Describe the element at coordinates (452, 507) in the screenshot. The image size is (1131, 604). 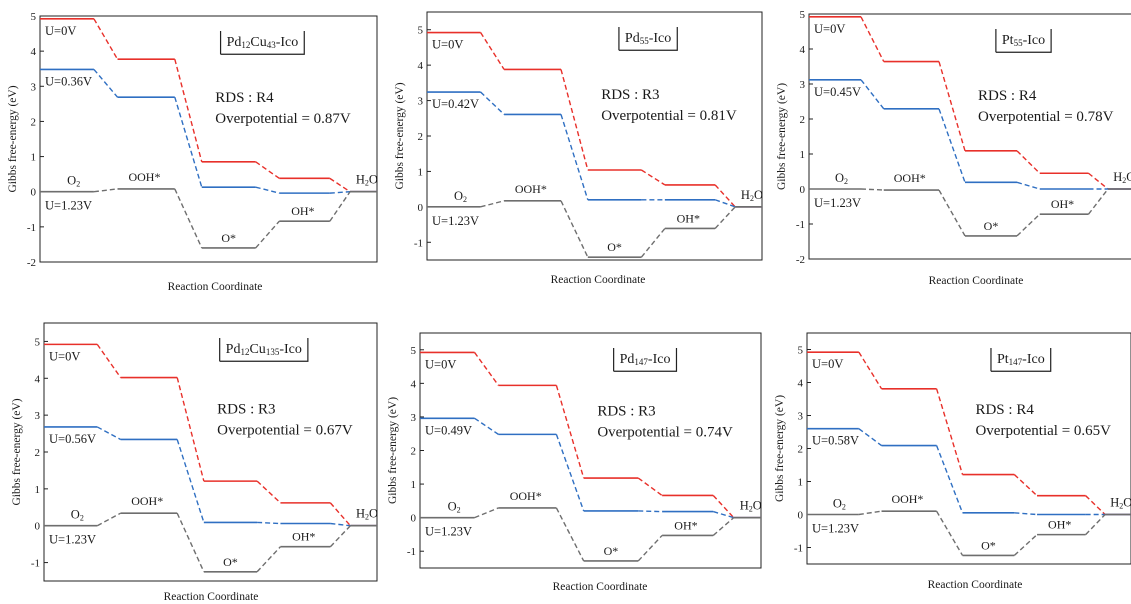
I see `o2-base: O` at that location.